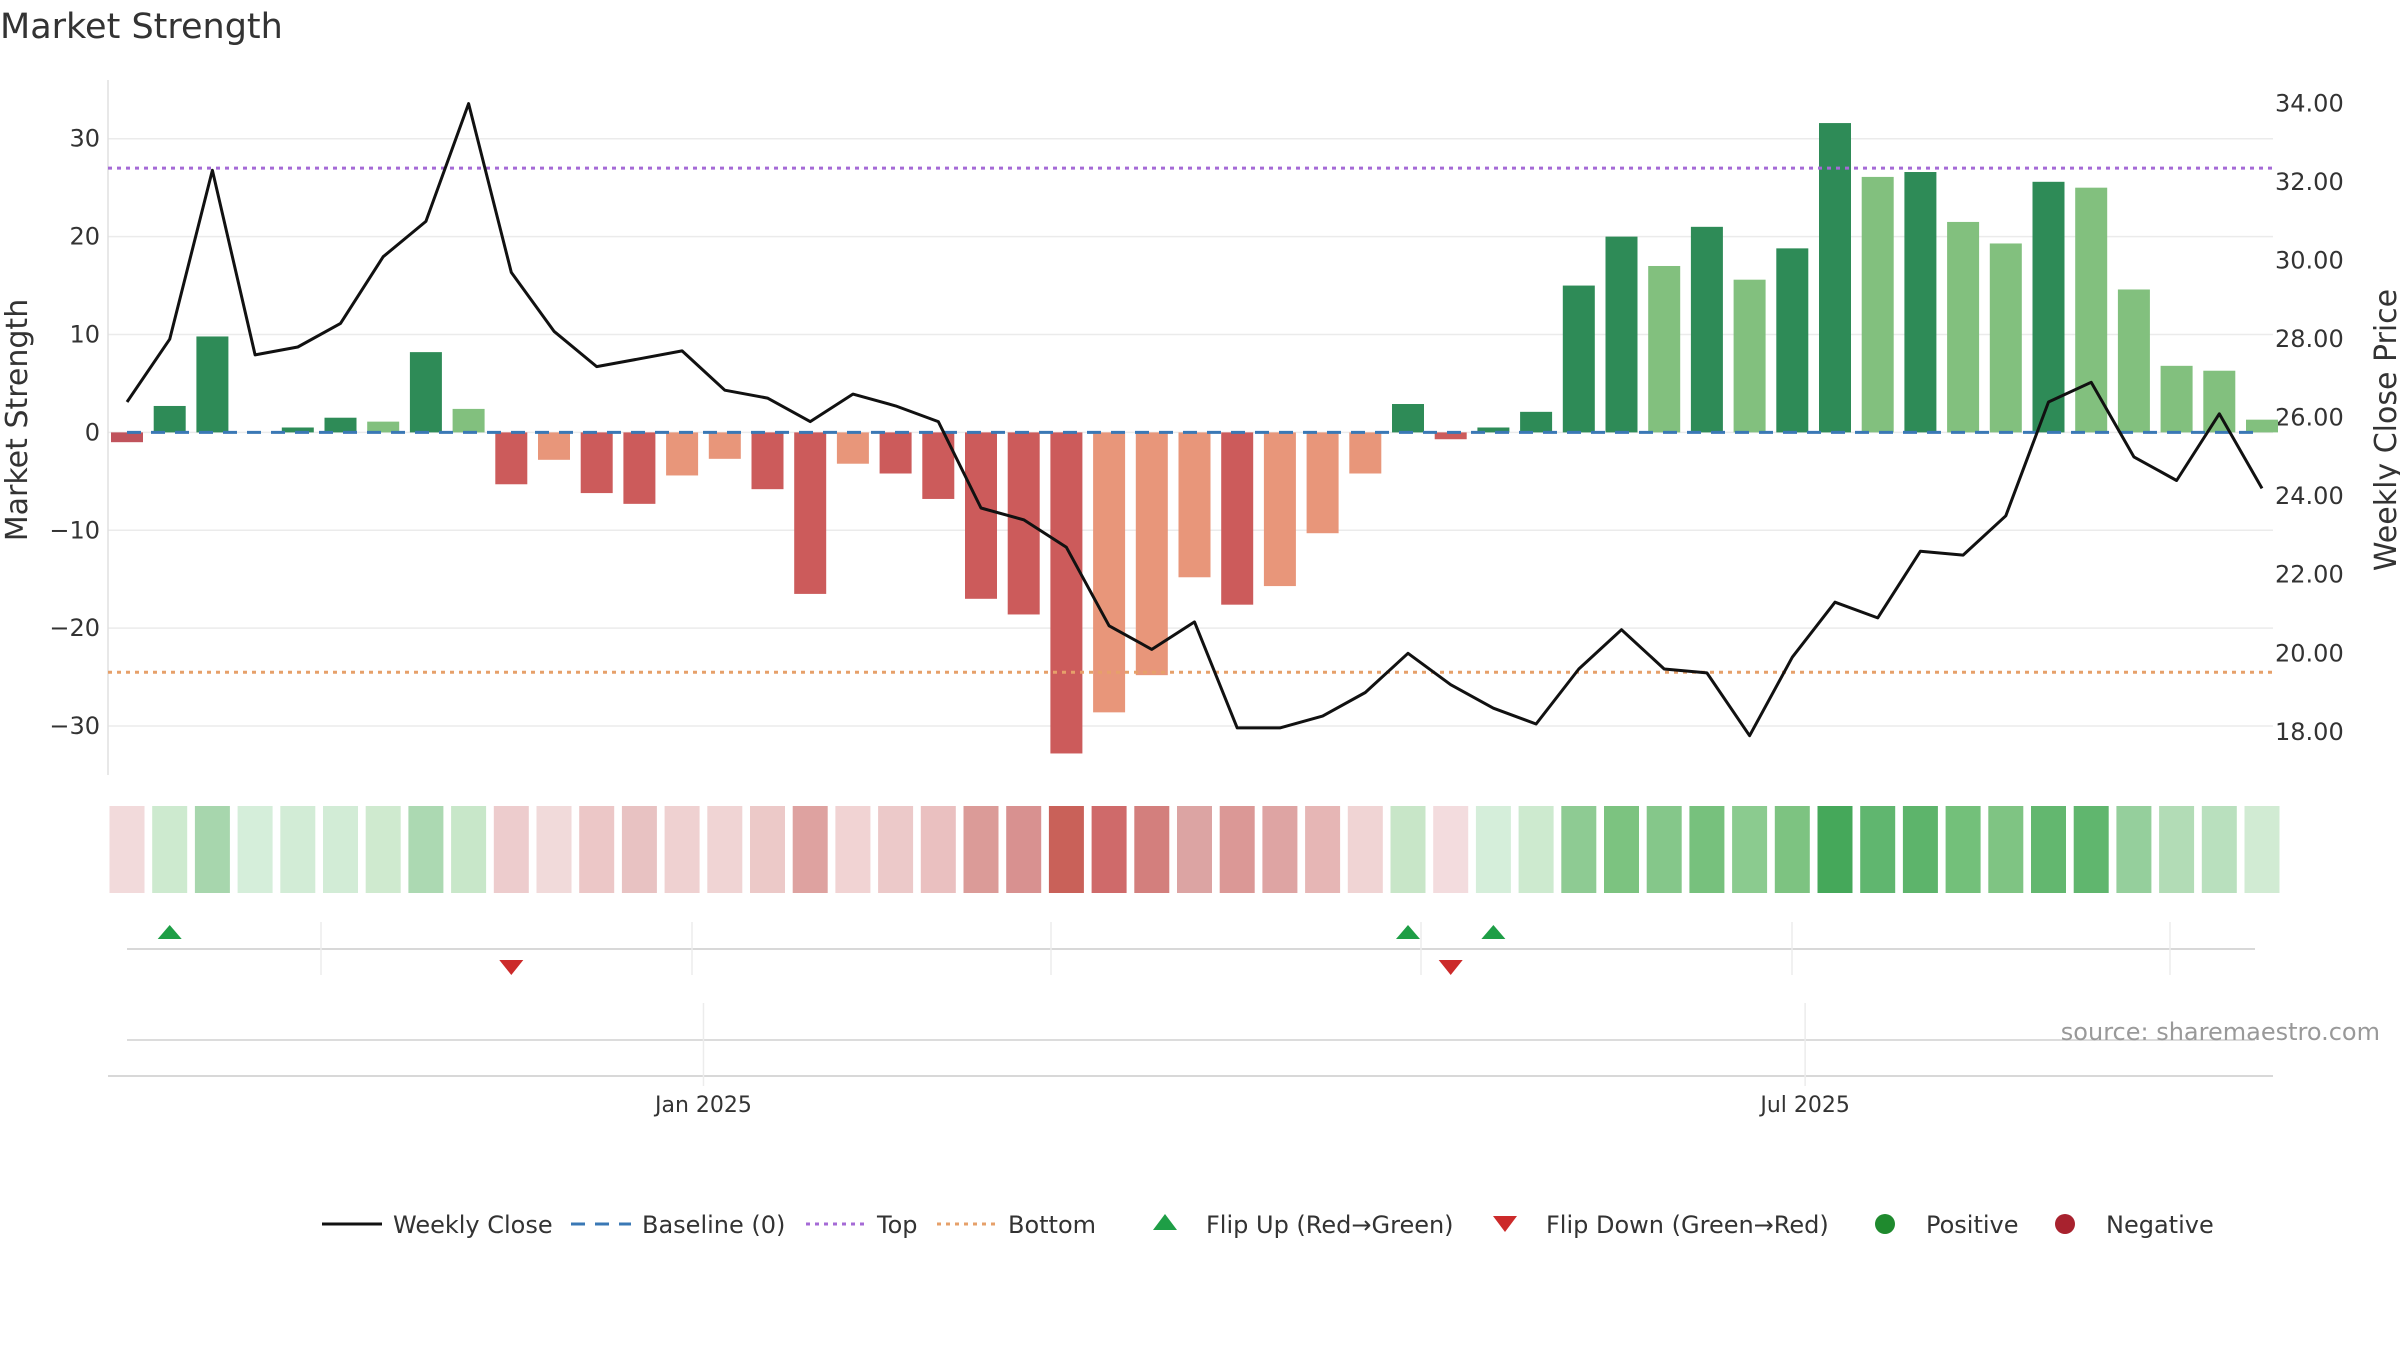 This screenshot has width=2400, height=1350. What do you see at coordinates (1016, 1225) in the screenshot?
I see `legend-item-bottom: Bottom` at bounding box center [1016, 1225].